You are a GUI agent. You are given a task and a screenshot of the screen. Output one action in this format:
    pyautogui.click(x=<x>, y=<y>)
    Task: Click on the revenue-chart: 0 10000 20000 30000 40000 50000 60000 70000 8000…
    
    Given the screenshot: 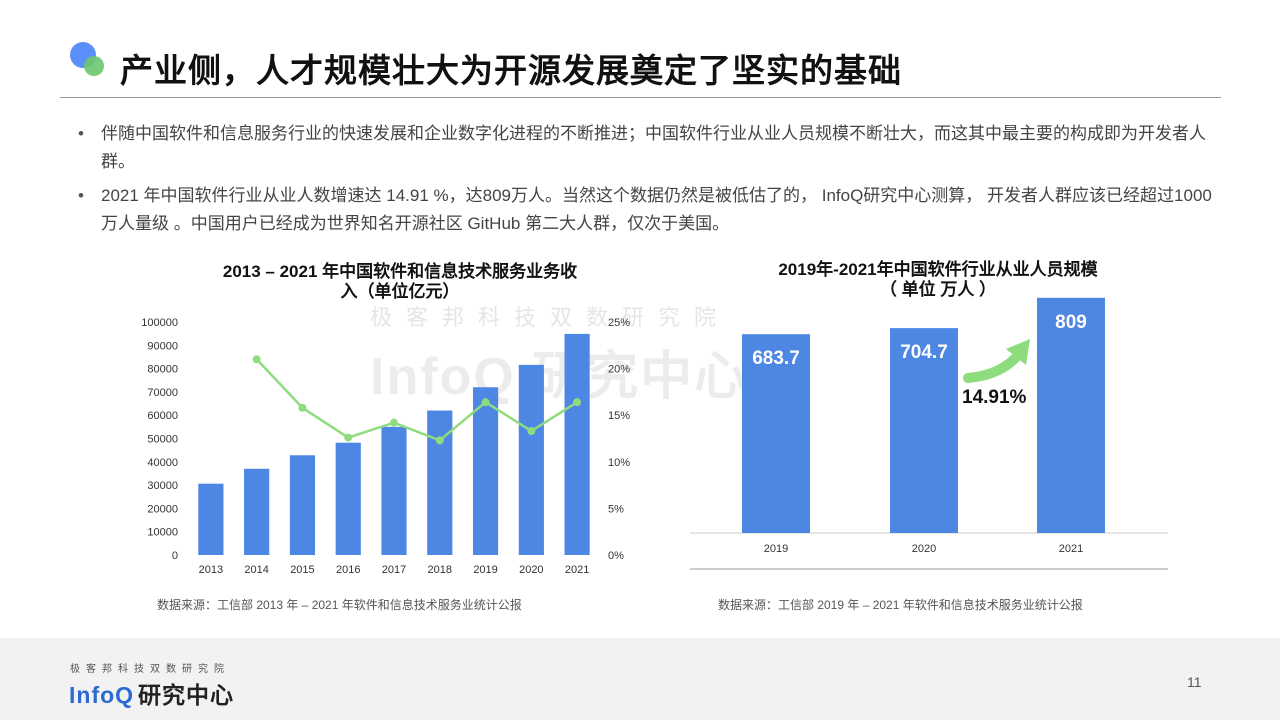 What is the action you would take?
    pyautogui.click(x=385, y=446)
    